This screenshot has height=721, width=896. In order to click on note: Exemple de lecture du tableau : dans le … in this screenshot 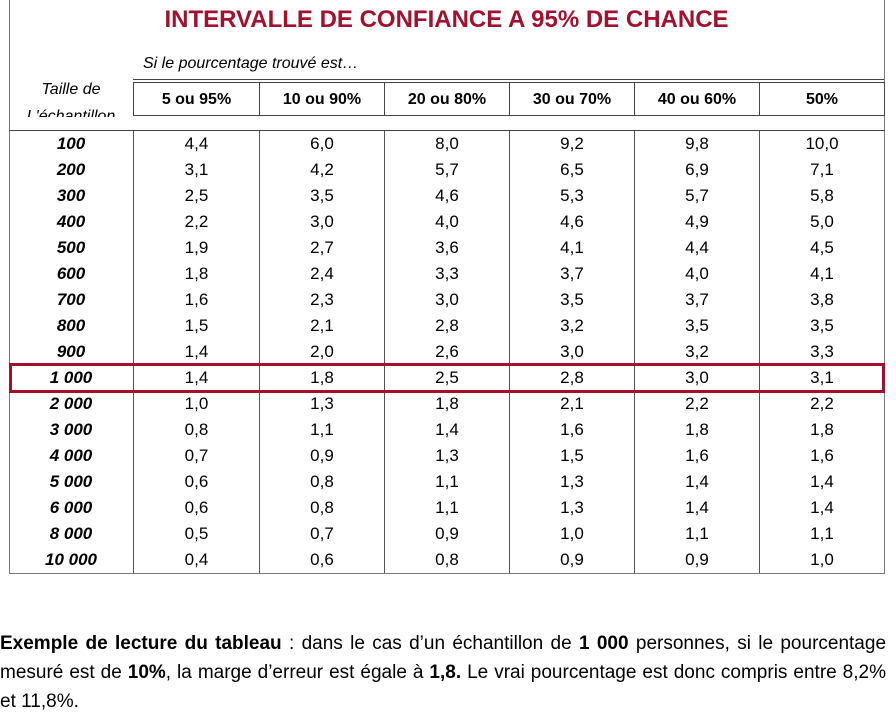, I will do `click(443, 672)`.